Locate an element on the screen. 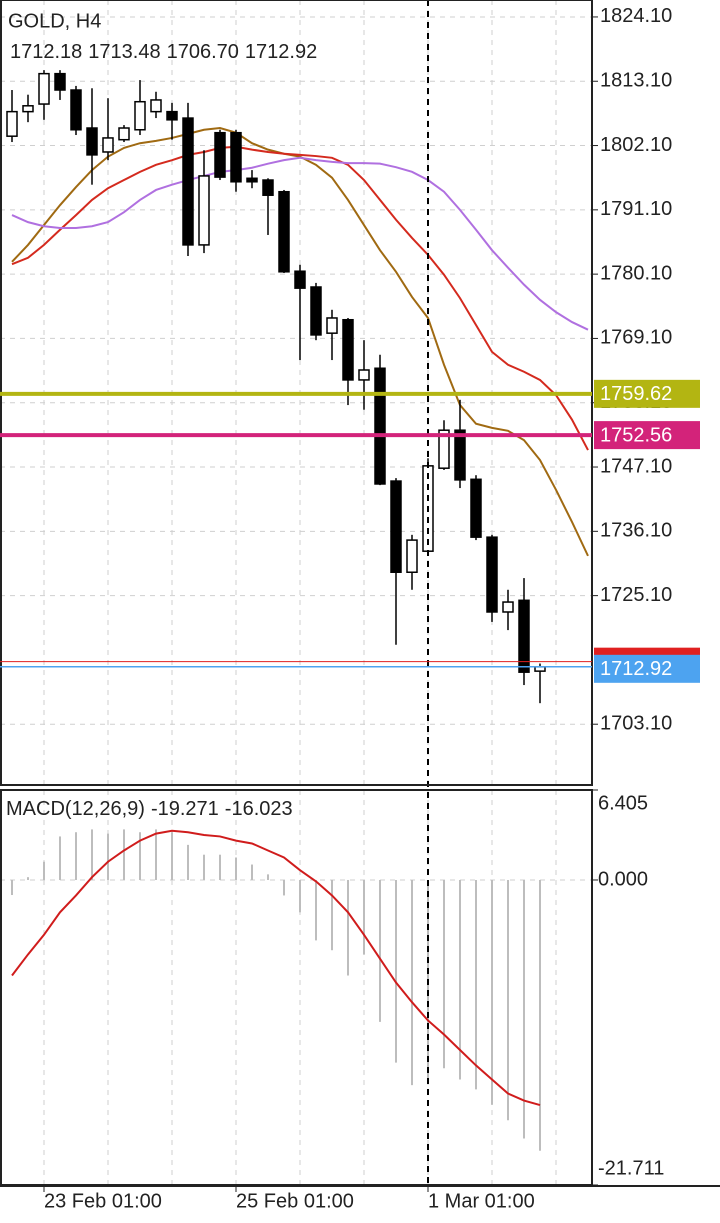 Image resolution: width=720 pixels, height=1223 pixels. bid-tag is located at coordinates (647, 668).